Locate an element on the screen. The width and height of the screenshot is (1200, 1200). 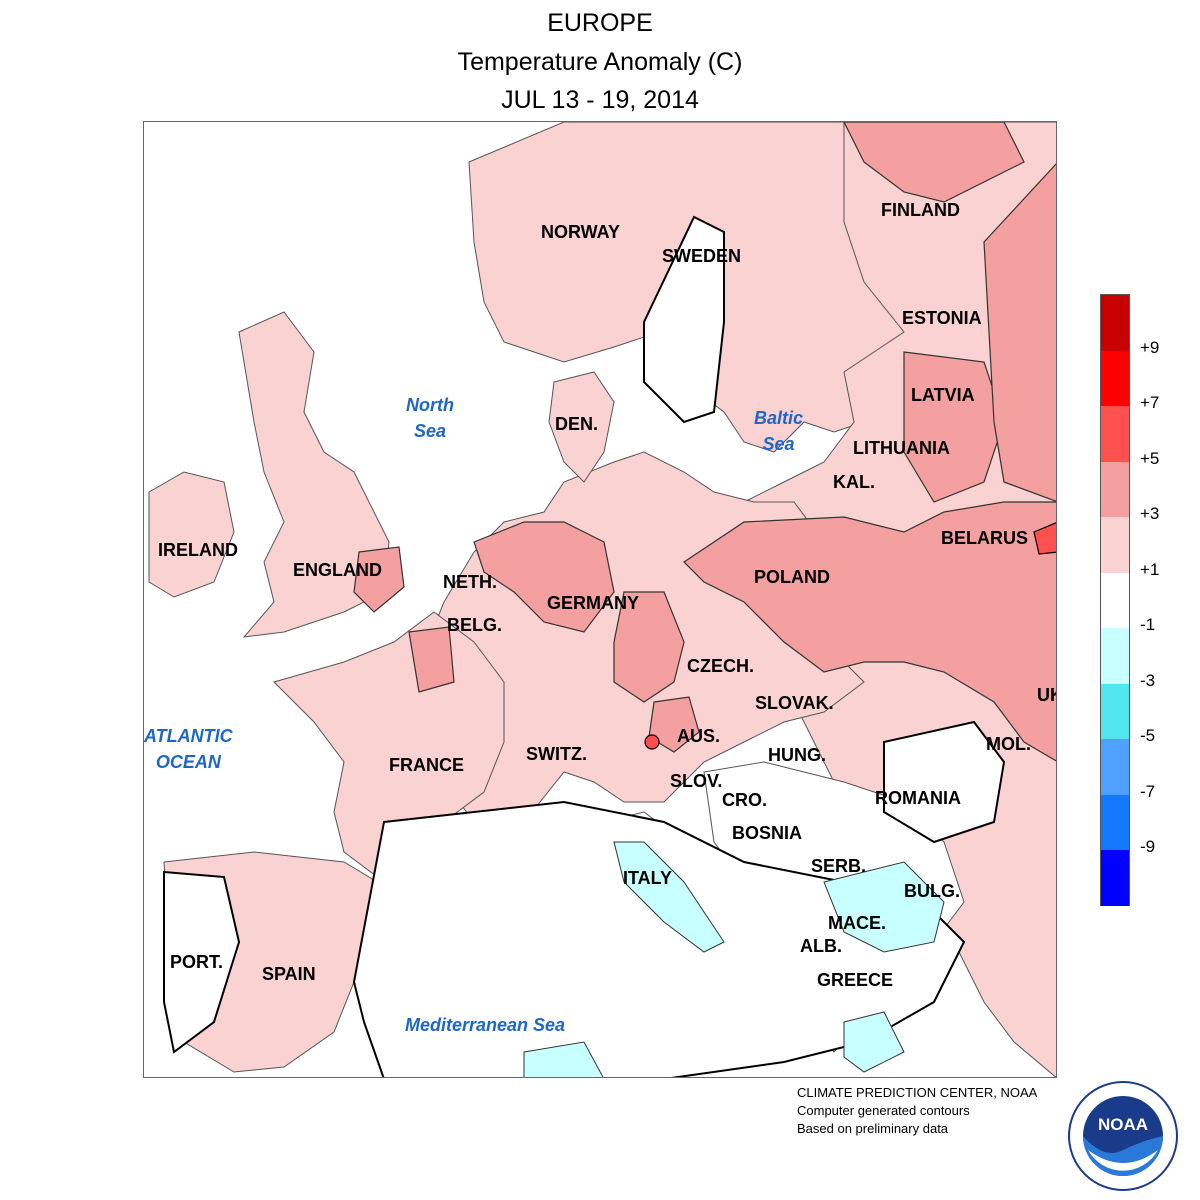
label-lithuania: LITHUANIA is located at coordinates (901, 448).